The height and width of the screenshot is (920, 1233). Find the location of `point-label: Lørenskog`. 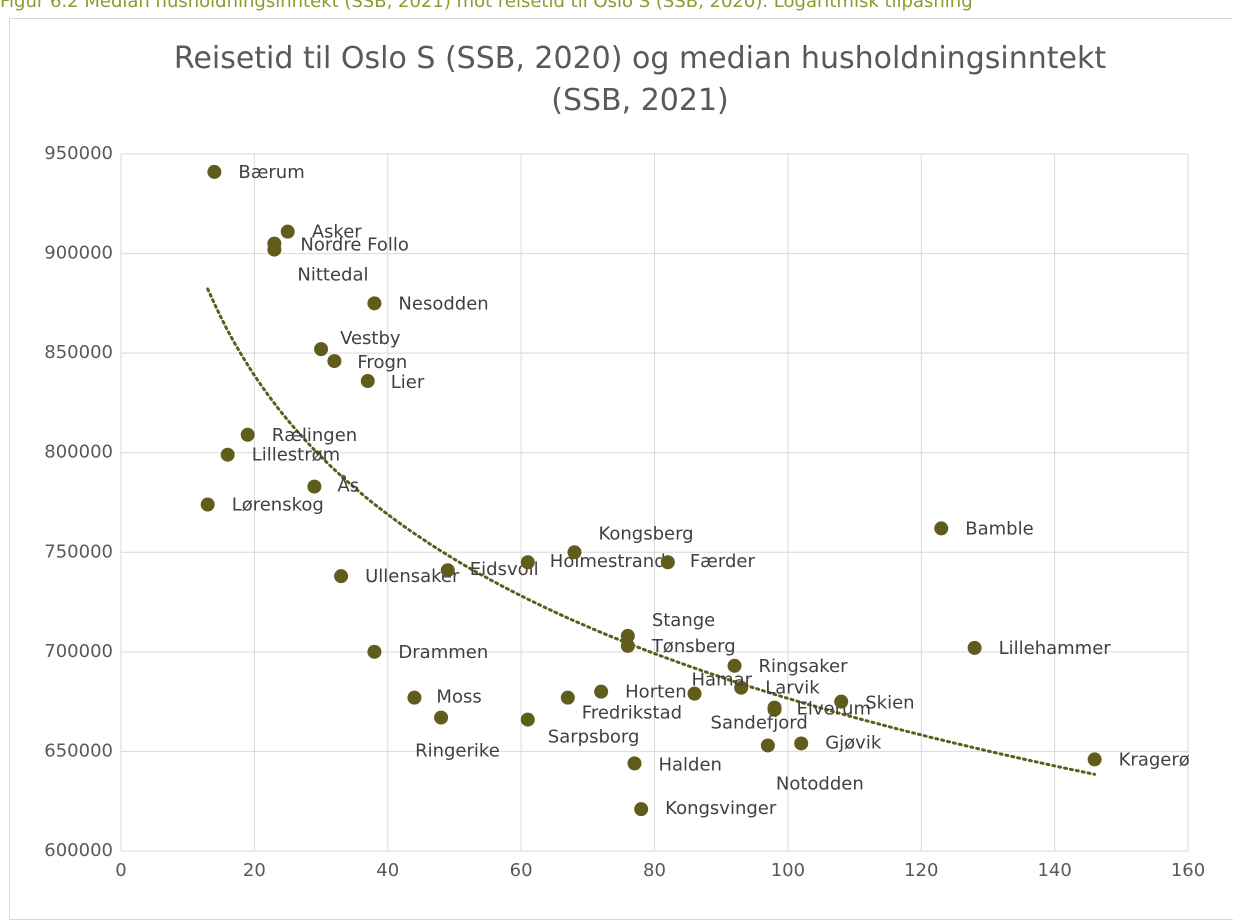

point-label: Lørenskog is located at coordinates (278, 504).